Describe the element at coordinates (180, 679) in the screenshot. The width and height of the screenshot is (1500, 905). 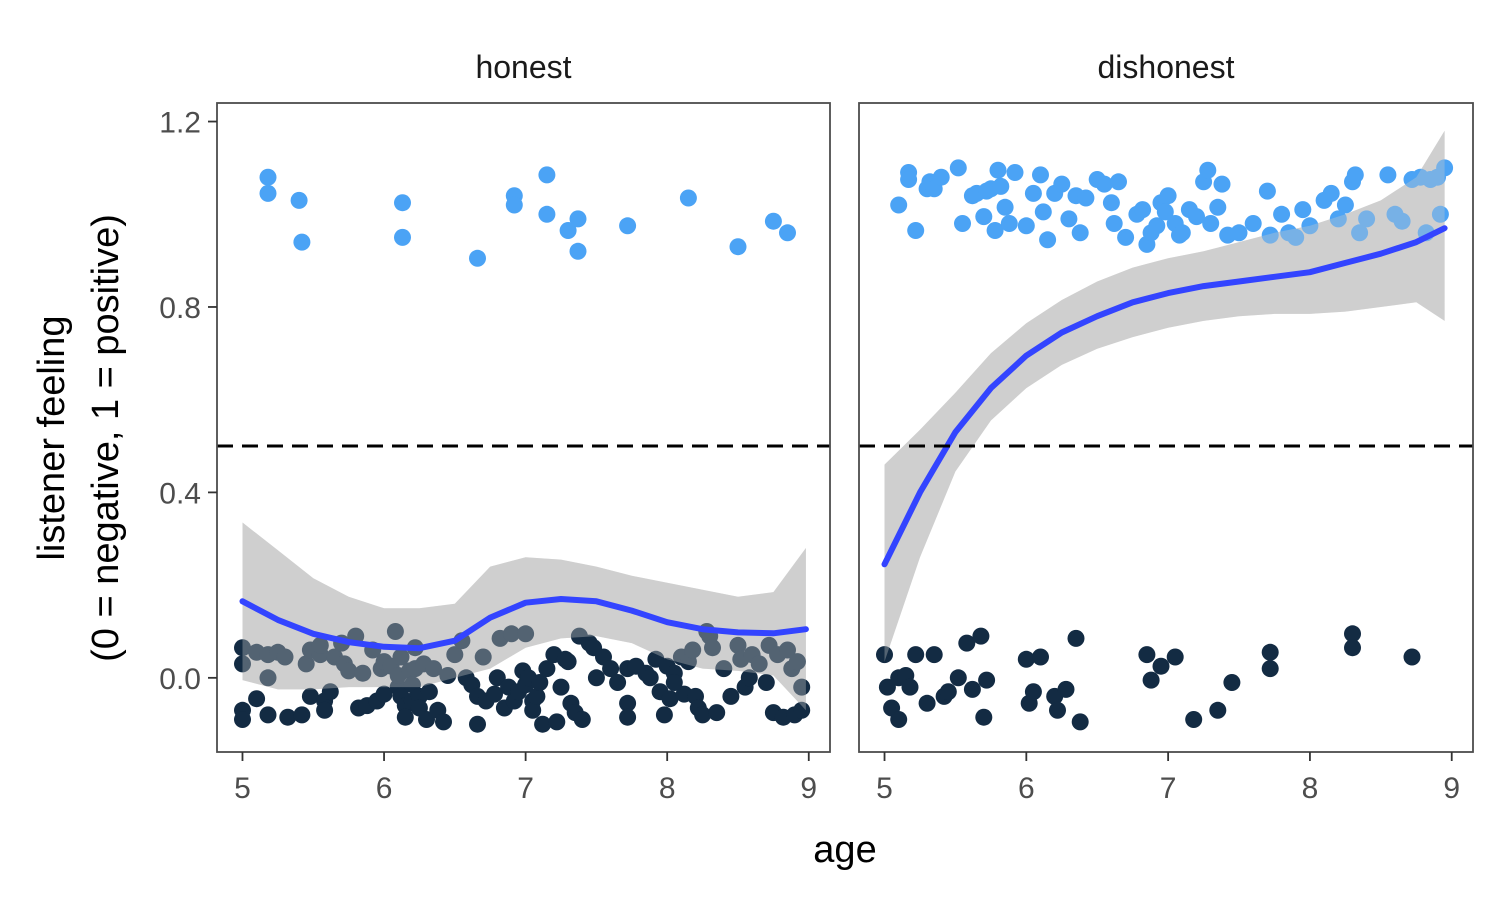
I see `y-tick-label: 0.0` at that location.